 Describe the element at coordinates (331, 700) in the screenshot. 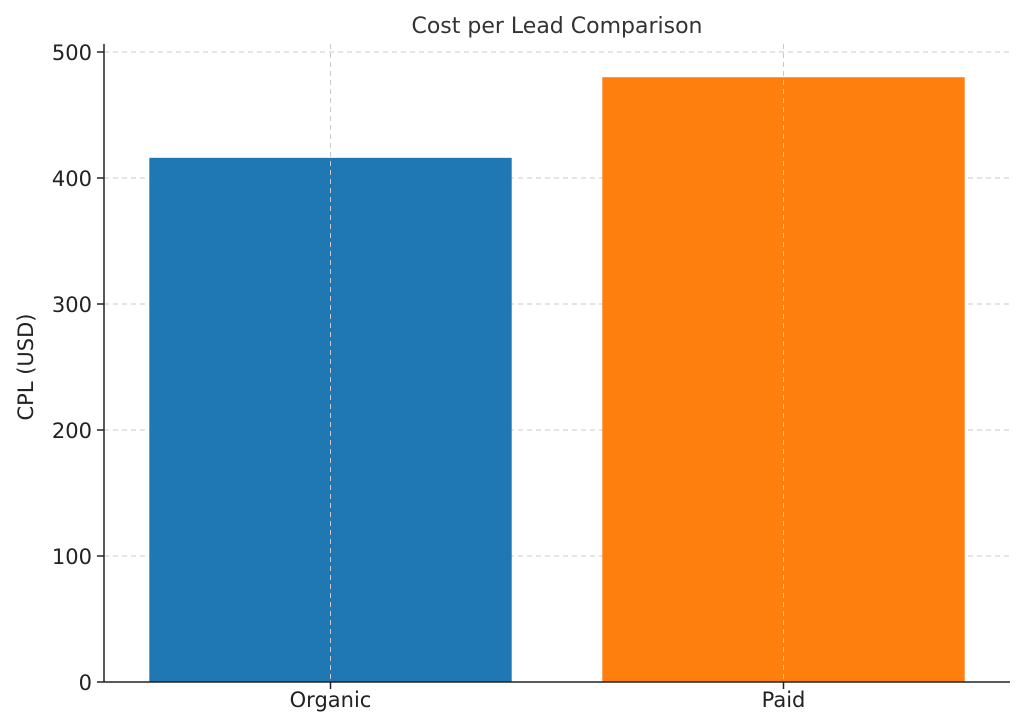

I see `x-tick-label: Organic` at that location.